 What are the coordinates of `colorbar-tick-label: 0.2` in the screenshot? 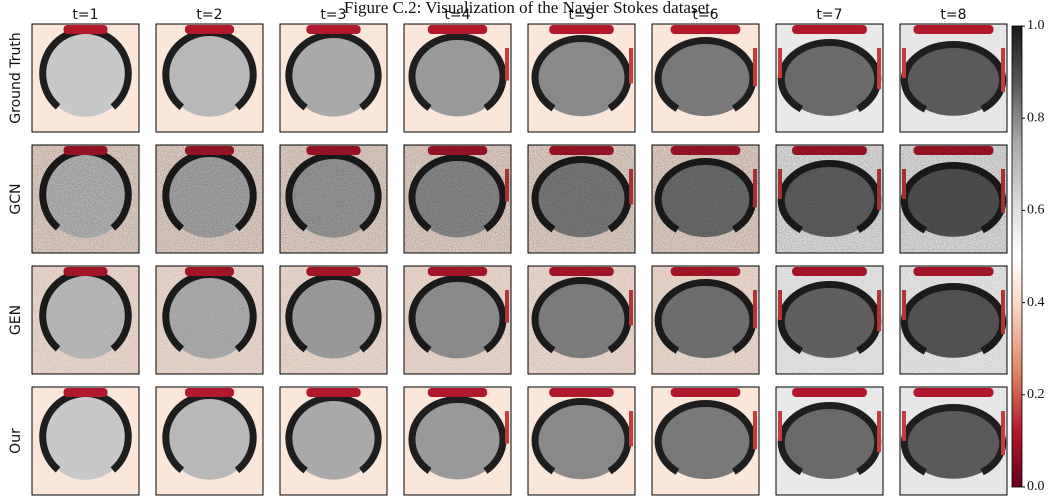 It's located at (1036, 394).